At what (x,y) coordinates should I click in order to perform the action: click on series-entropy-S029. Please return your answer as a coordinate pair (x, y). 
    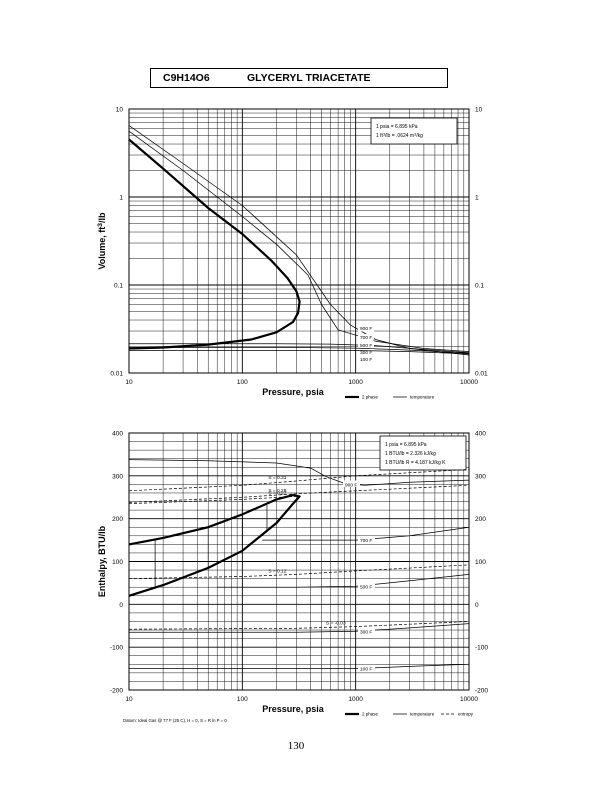
    Looking at the image, I should click on (299, 493).